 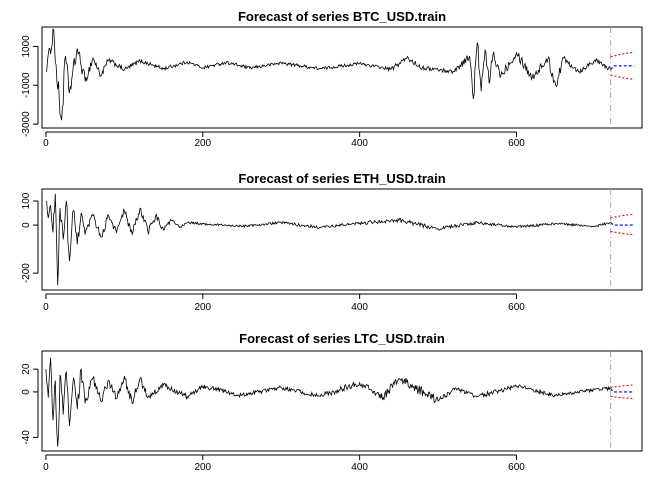 I want to click on chart-title: Forecast of series LTC_USD.train, so click(x=342, y=338).